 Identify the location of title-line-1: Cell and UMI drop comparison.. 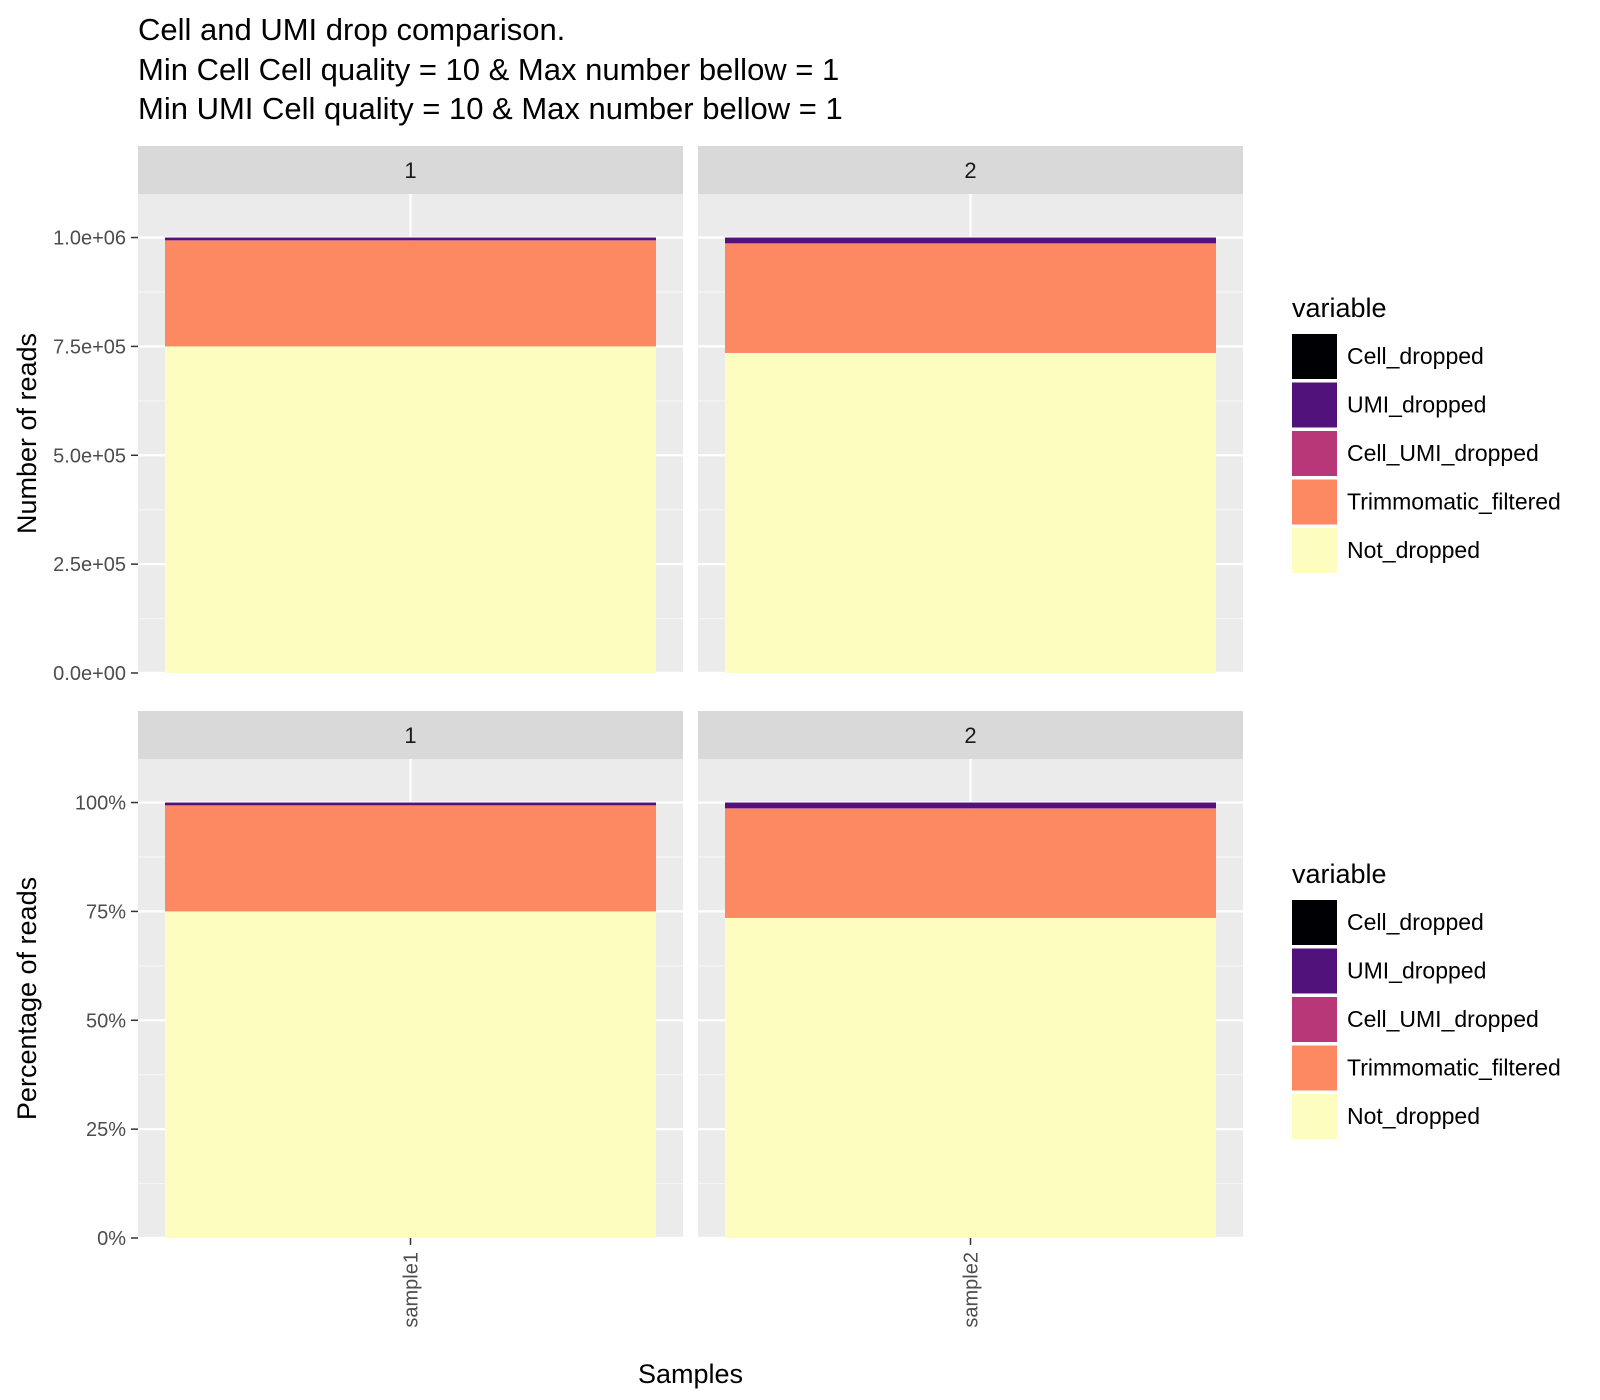
(351, 29).